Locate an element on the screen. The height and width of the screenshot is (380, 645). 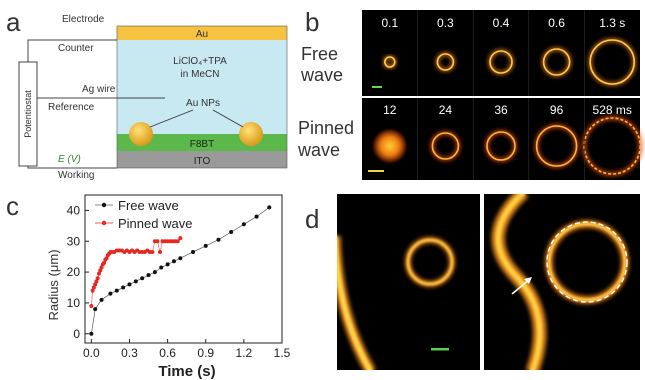
data-series is located at coordinates (180, 270).